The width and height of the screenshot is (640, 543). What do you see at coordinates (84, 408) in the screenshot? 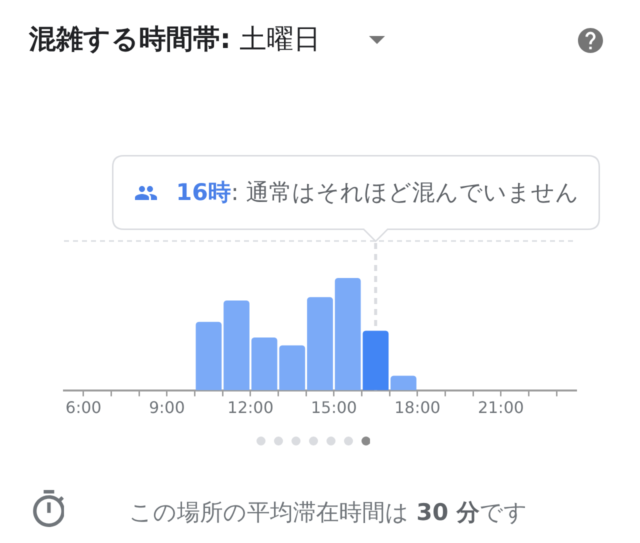
I see `x-tick-label: 6:00` at bounding box center [84, 408].